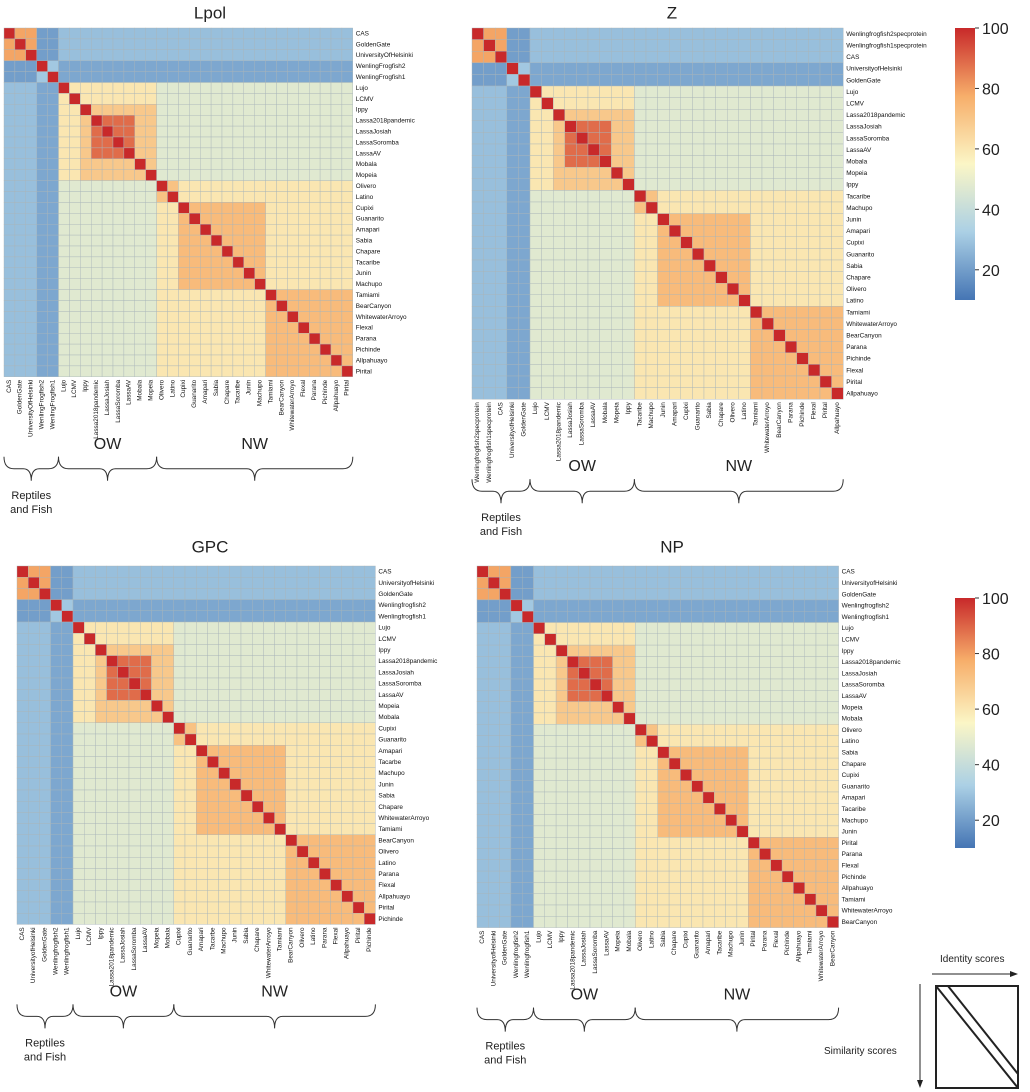 The image size is (1030, 1092). I want to click on row-label: BearCanyon, so click(396, 840).